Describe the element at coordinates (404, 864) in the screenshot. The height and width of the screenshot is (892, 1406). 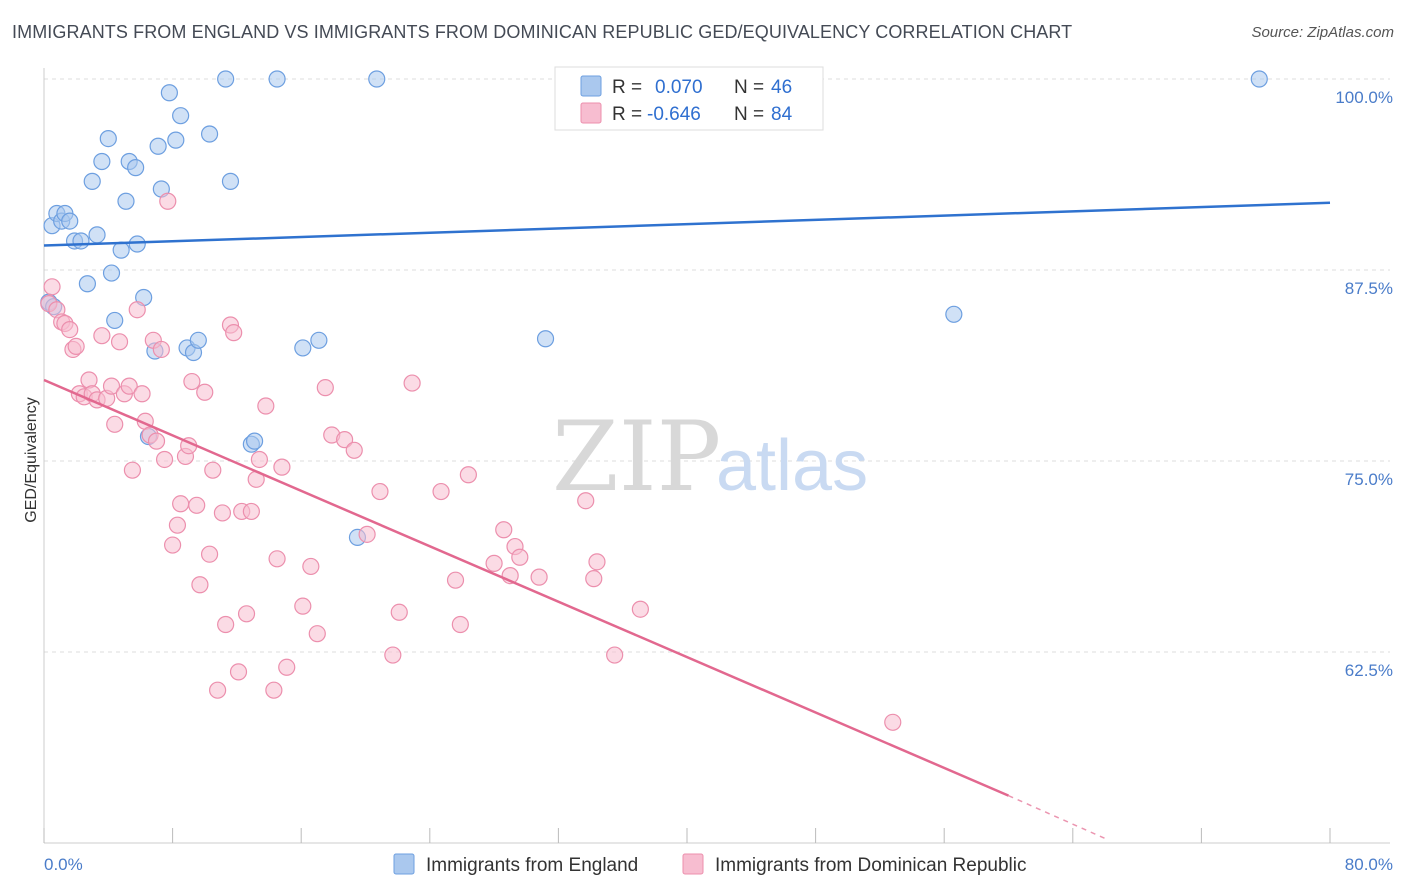
I see `bottom-legend-swatch-england` at that location.